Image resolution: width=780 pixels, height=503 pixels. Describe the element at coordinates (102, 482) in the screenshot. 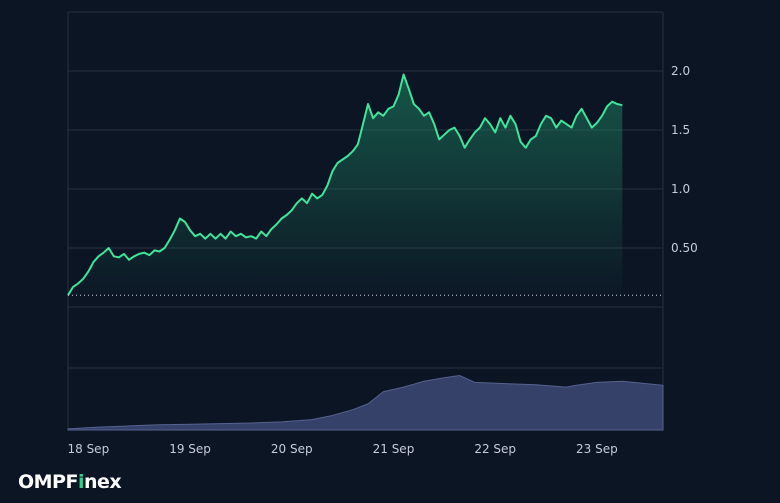

I see `brand-suffix: nex` at that location.